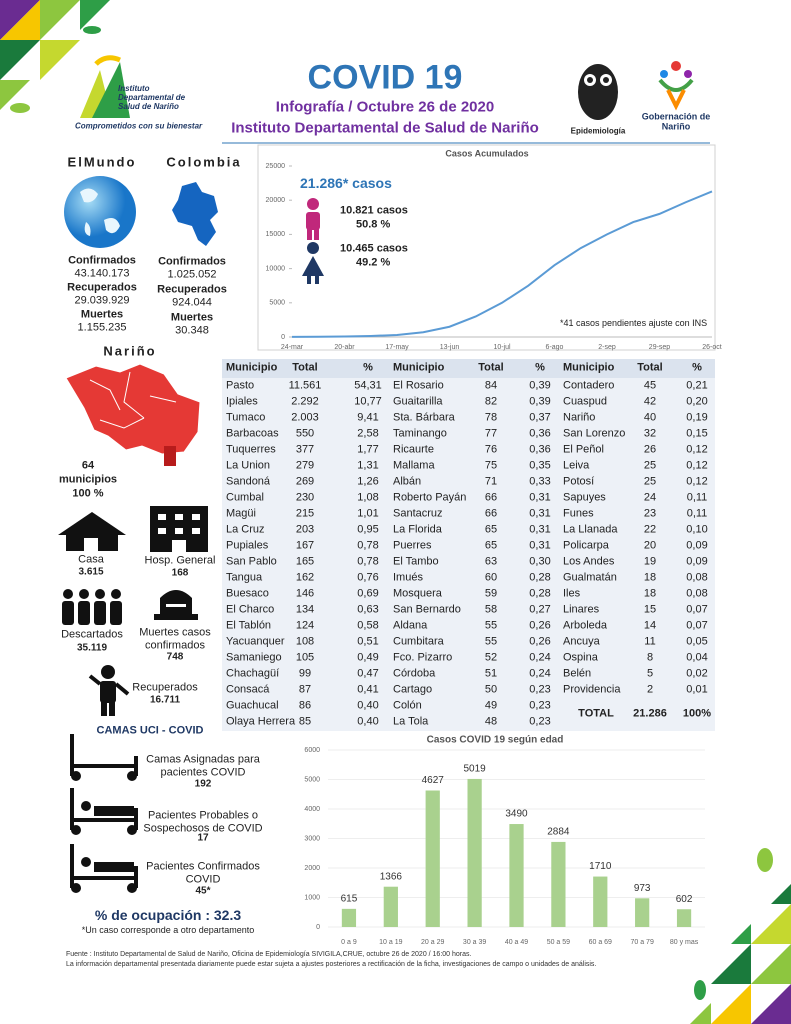 Image resolution: width=791 pixels, height=1024 pixels. Describe the element at coordinates (305, 721) in the screenshot. I see `table-cell: 85` at that location.